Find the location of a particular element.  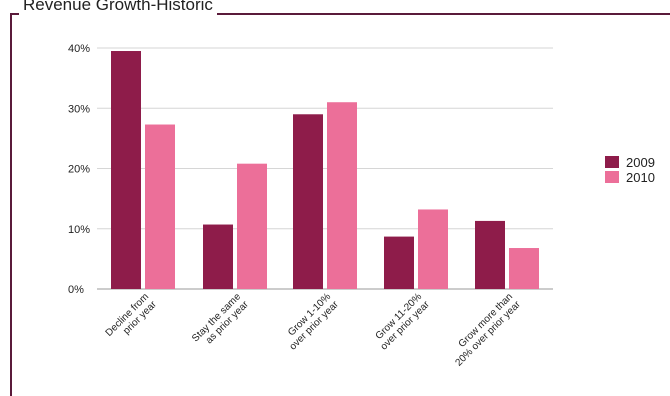

legend-swatch-2009 is located at coordinates (612, 162).